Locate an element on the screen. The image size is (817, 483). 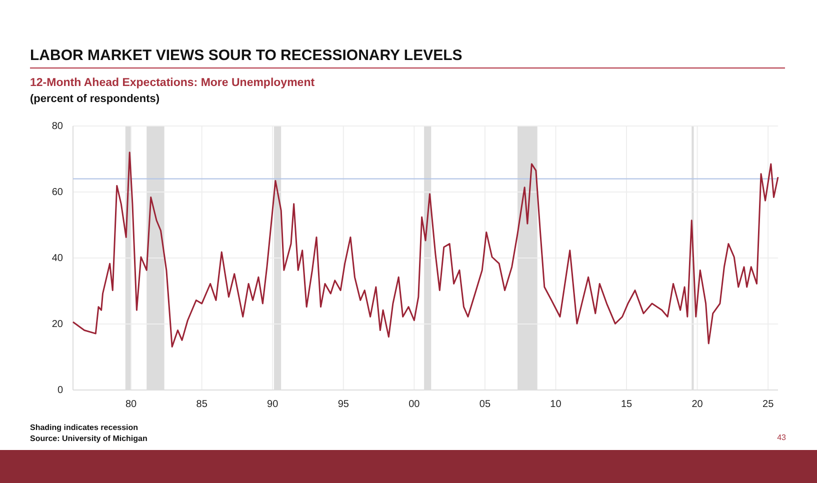
x-tick-label: 25 is located at coordinates (768, 404).